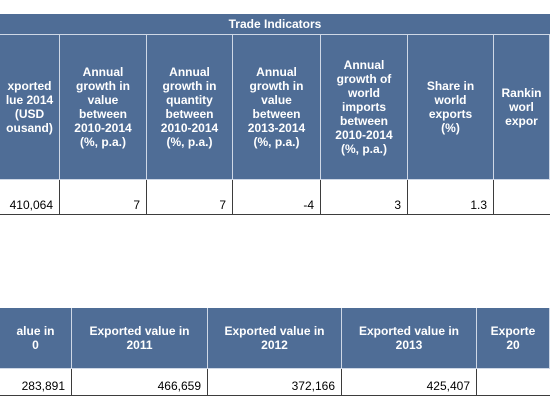 The height and width of the screenshot is (400, 550). What do you see at coordinates (30, 197) in the screenshot?
I see `cell-exported-value-2014: 410,064` at bounding box center [30, 197].